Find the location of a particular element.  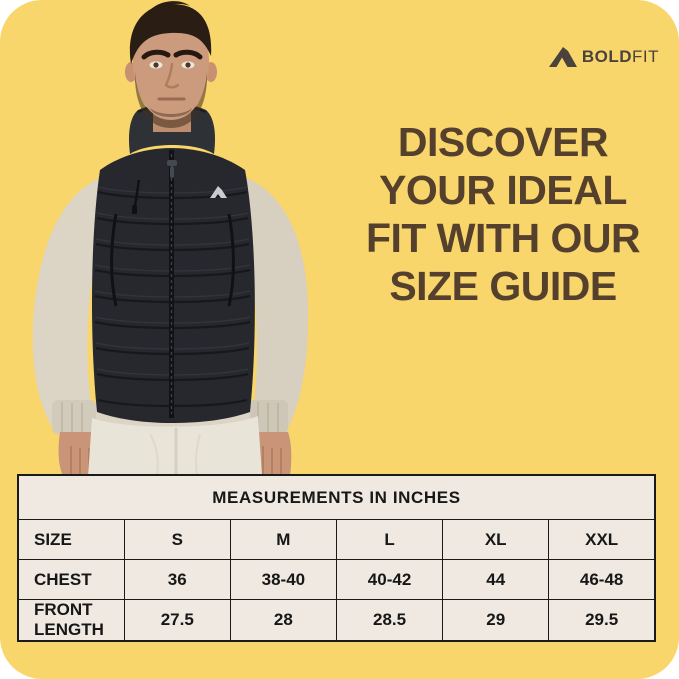

size-l: L is located at coordinates (389, 539).